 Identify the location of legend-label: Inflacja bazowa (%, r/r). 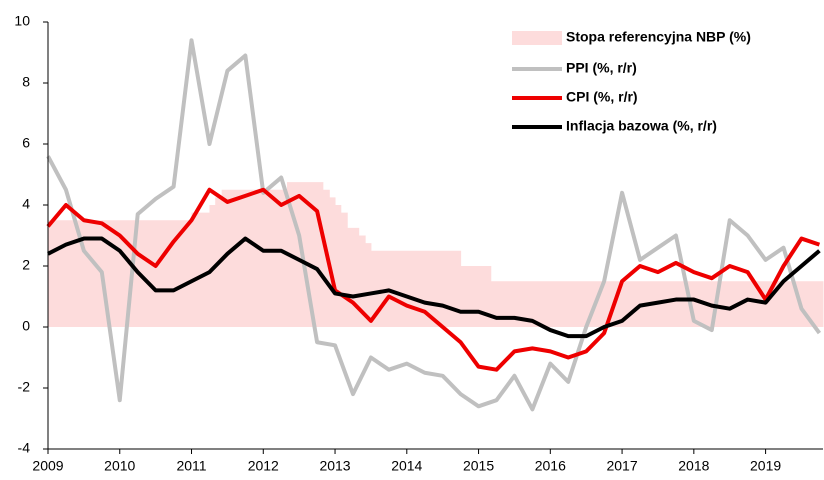
(641, 126).